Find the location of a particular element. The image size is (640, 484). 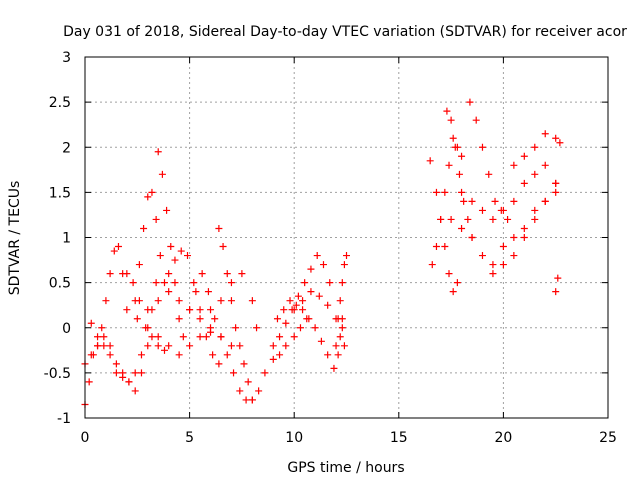

y-tick-label: -1 is located at coordinates (64, 419).